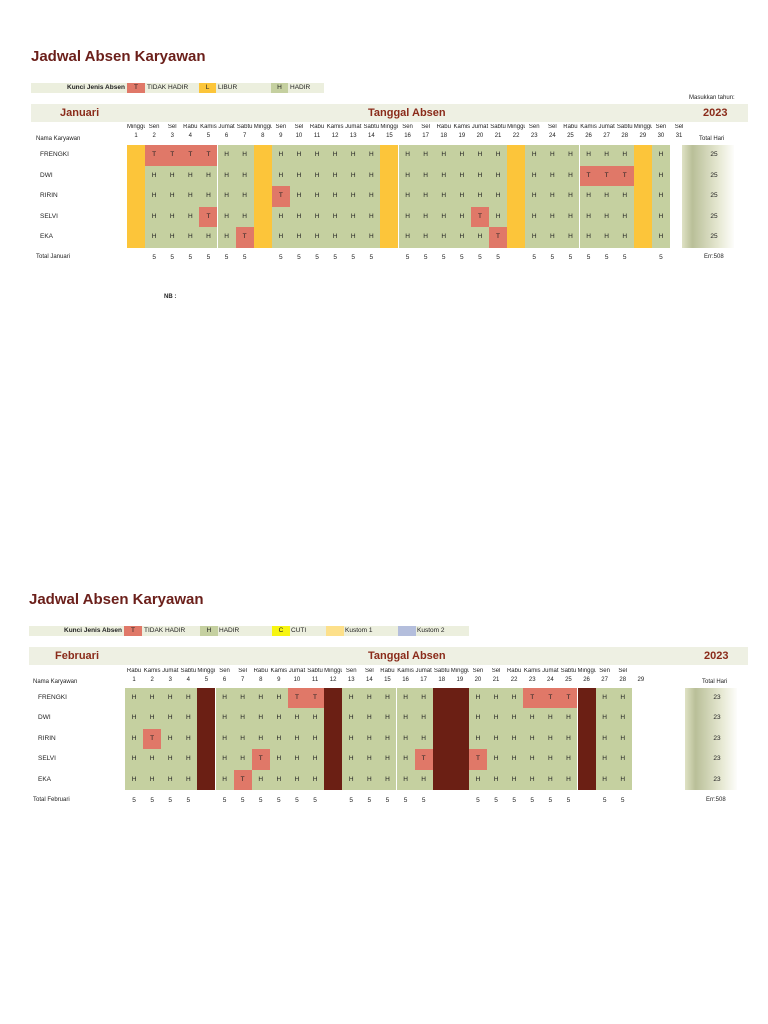  Describe the element at coordinates (297, 671) in the screenshot. I see `day-name: Jumat` at that location.